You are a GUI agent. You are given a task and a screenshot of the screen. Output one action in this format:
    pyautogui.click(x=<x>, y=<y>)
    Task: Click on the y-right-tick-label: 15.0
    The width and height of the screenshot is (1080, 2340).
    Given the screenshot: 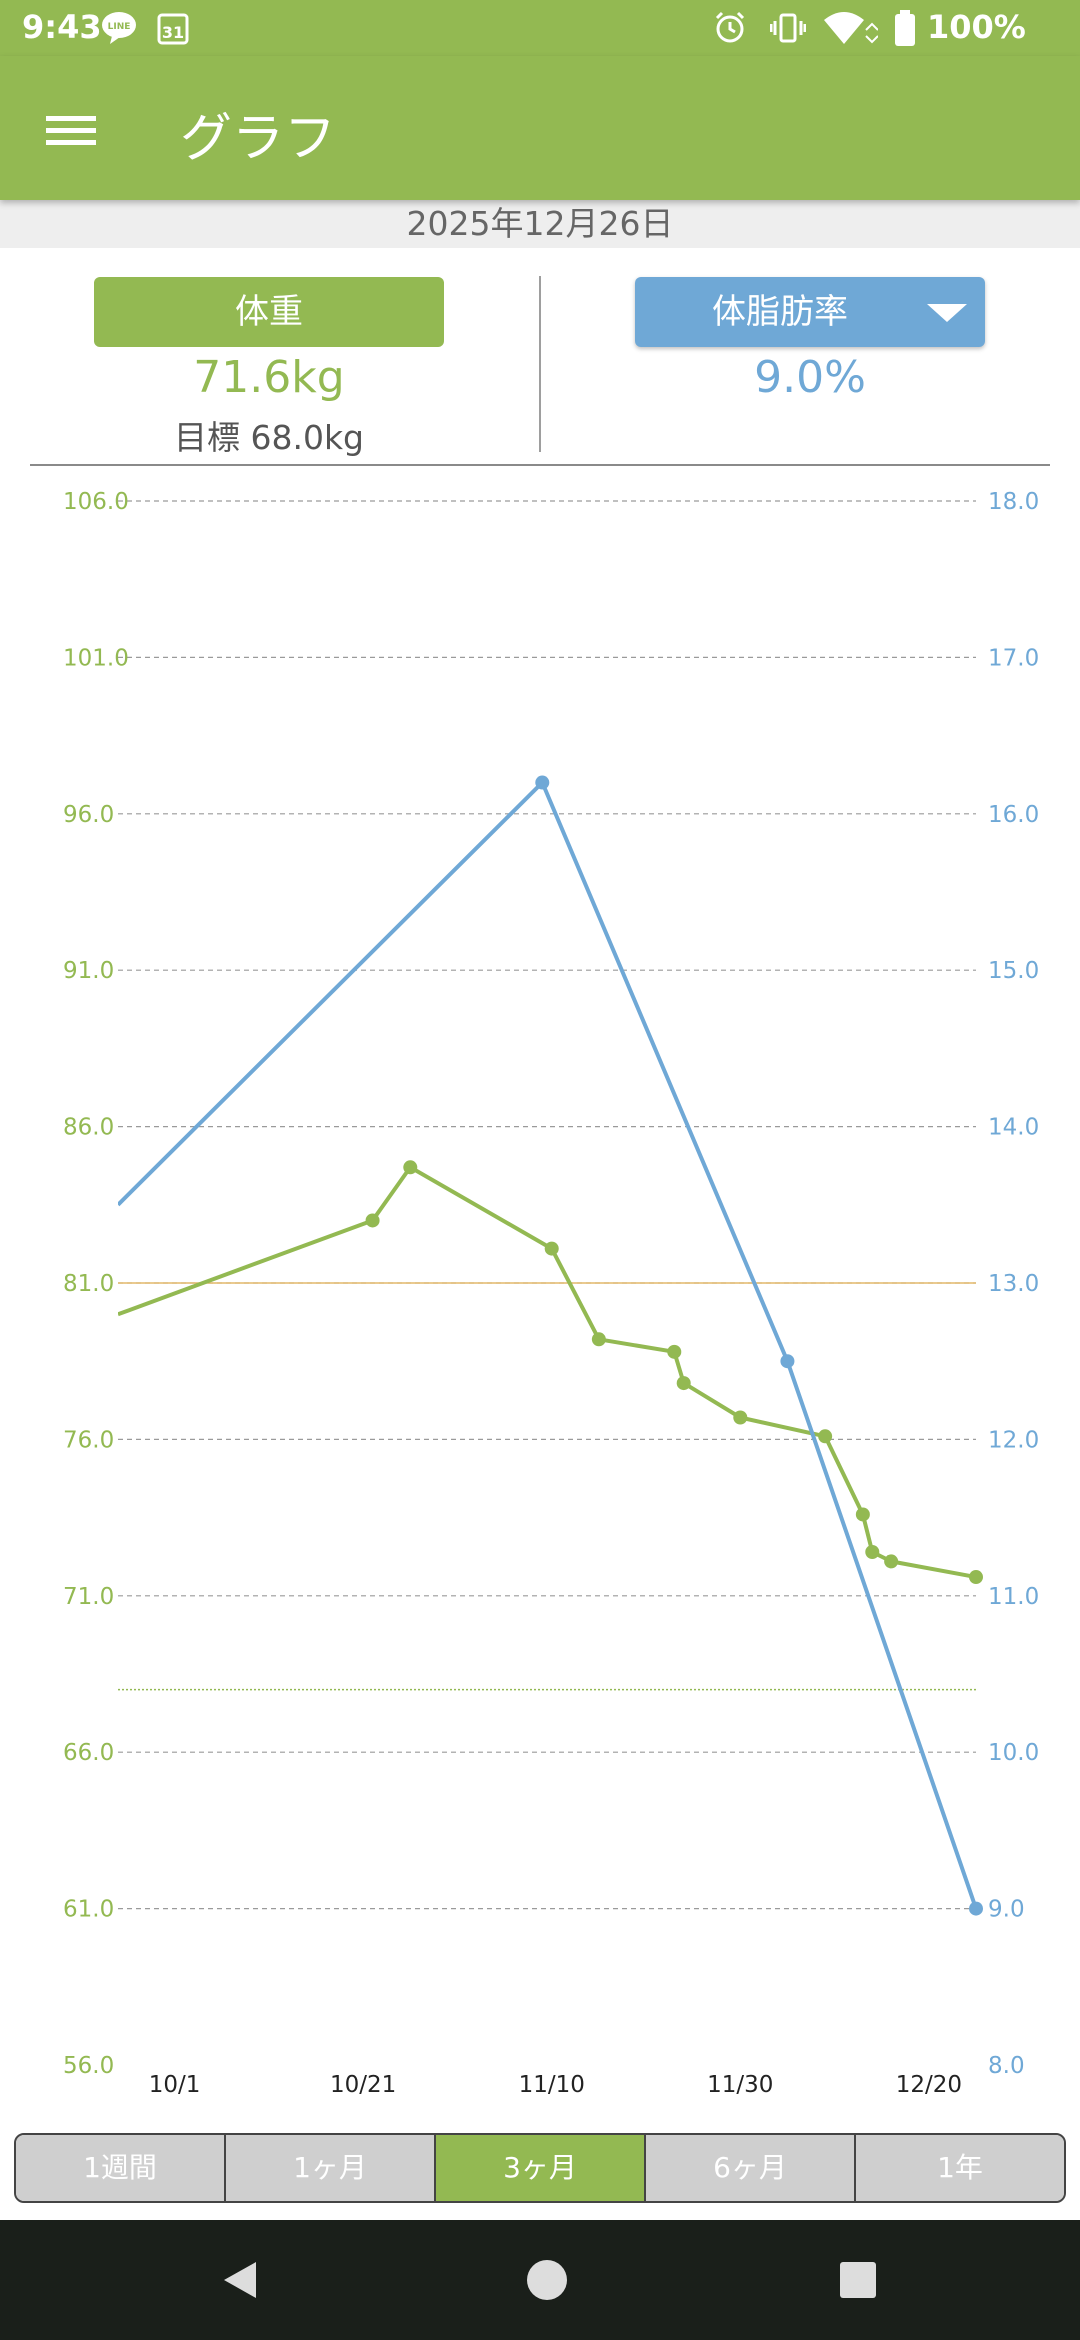 What is the action you would take?
    pyautogui.click(x=1013, y=971)
    